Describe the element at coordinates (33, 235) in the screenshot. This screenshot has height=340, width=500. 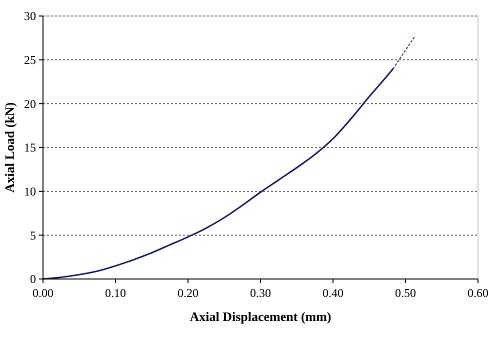
I see `y-tick-label: 5` at that location.